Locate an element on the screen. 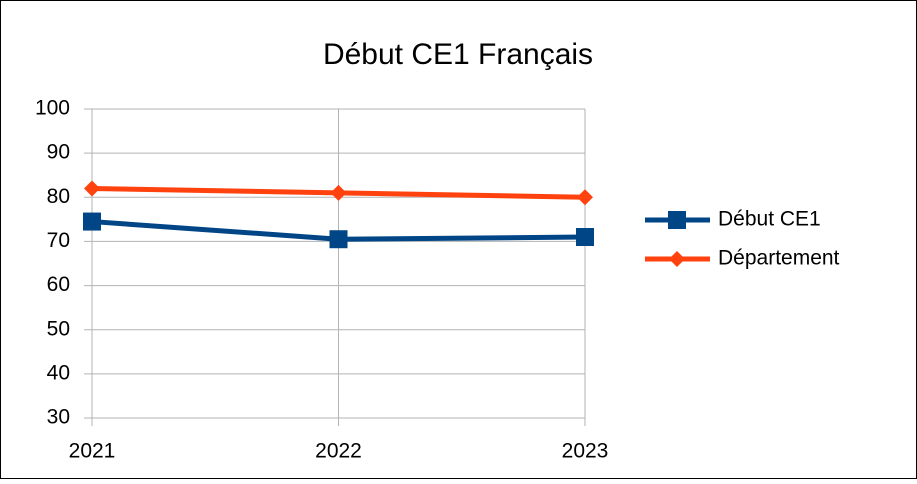 The height and width of the screenshot is (484, 917). y-tick-label: 30 is located at coordinates (58, 417).